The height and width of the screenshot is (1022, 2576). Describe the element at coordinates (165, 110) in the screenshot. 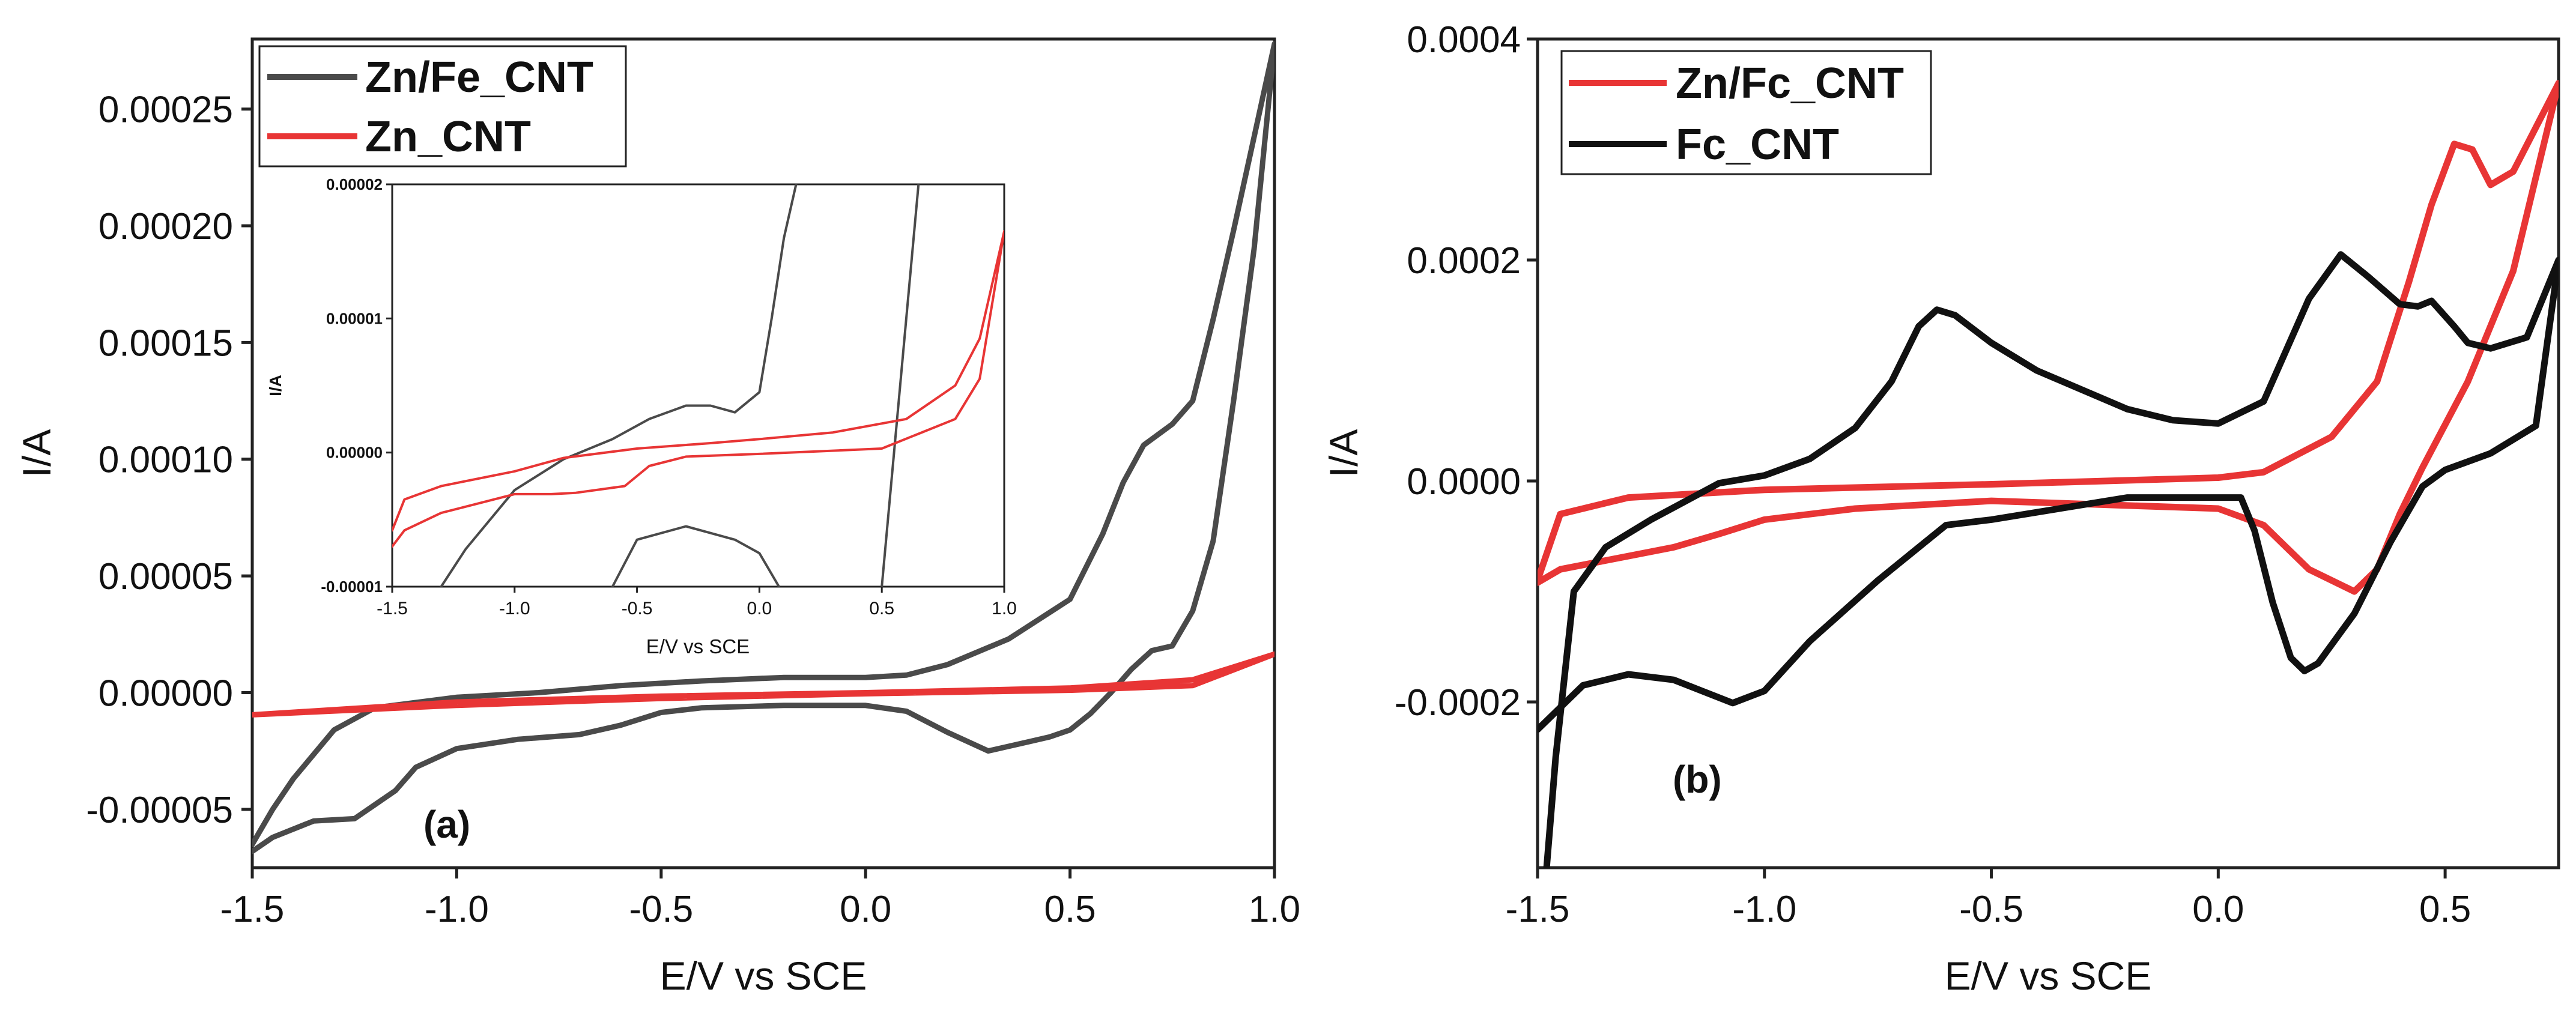

I see `panel-a-y-tick-label: 0.00025` at that location.